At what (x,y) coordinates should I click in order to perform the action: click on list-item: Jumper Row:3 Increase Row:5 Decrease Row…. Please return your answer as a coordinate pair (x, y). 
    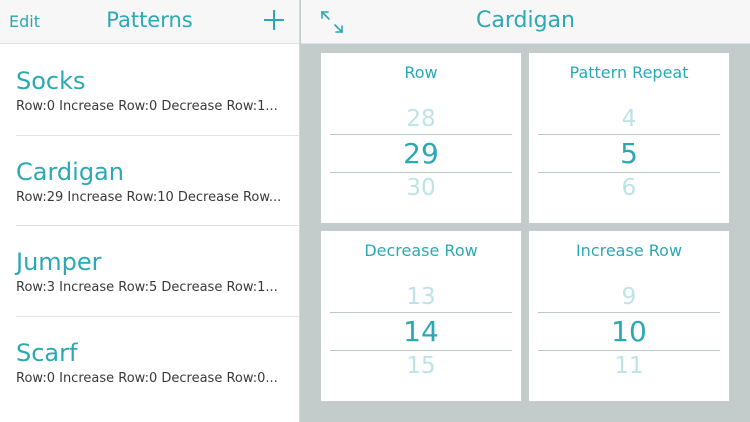
    Looking at the image, I should click on (149, 271).